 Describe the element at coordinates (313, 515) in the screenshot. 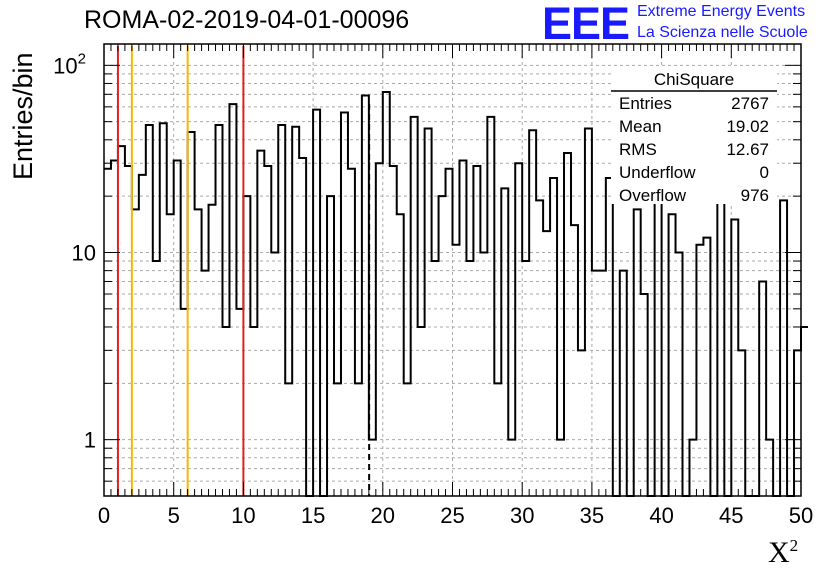

I see `x-tick-label: 15` at that location.